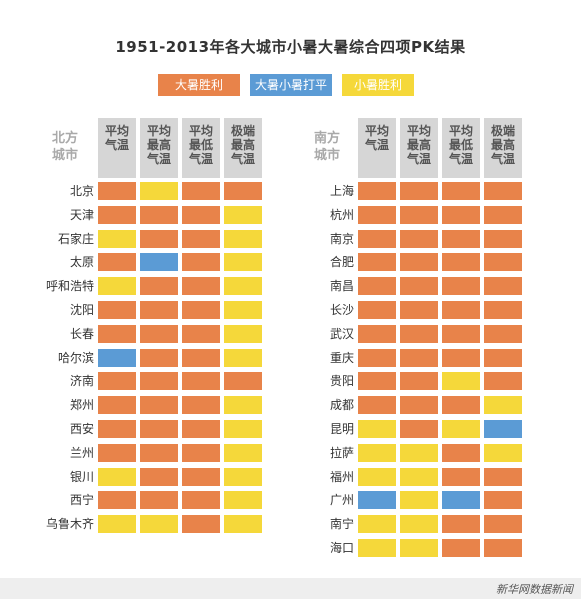 This screenshot has height=599, width=581. I want to click on city-label: 昆明, so click(341, 429).